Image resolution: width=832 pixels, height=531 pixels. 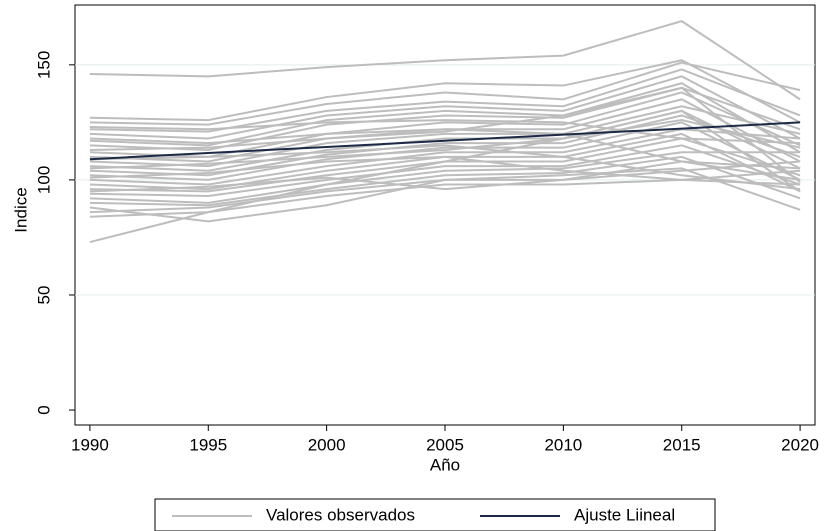 What do you see at coordinates (43, 180) in the screenshot?
I see `y-tick-label: 100` at bounding box center [43, 180].